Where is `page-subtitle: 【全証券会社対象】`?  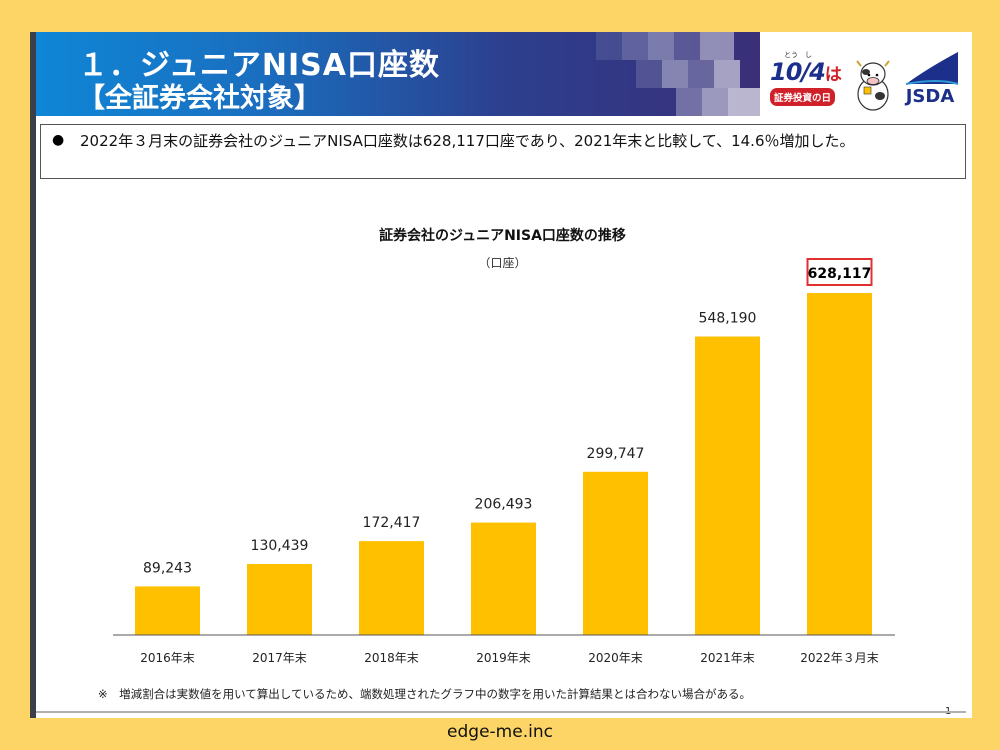
page-subtitle: 【全証券会社対象】 is located at coordinates (199, 98).